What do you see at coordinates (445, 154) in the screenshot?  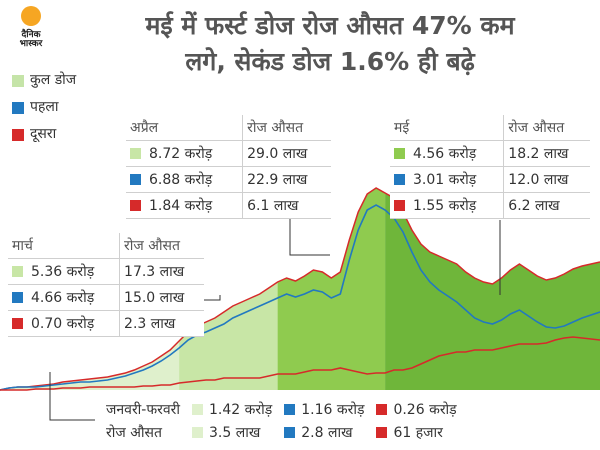 I see `cell-total: 4.56 करोड़` at bounding box center [445, 154].